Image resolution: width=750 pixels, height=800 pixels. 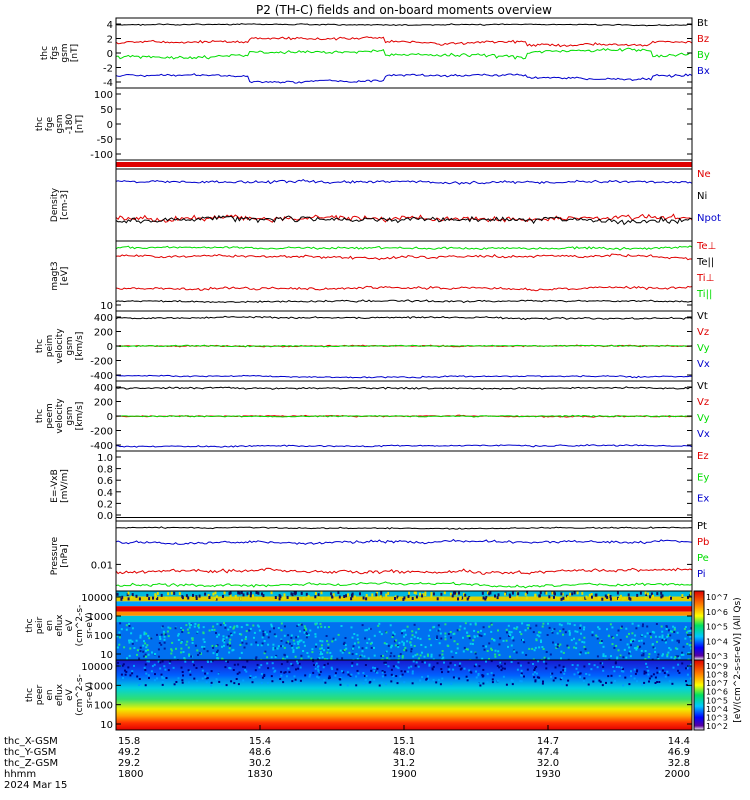 What do you see at coordinates (50, 625) in the screenshot?
I see `y-axis-label: en` at bounding box center [50, 625].